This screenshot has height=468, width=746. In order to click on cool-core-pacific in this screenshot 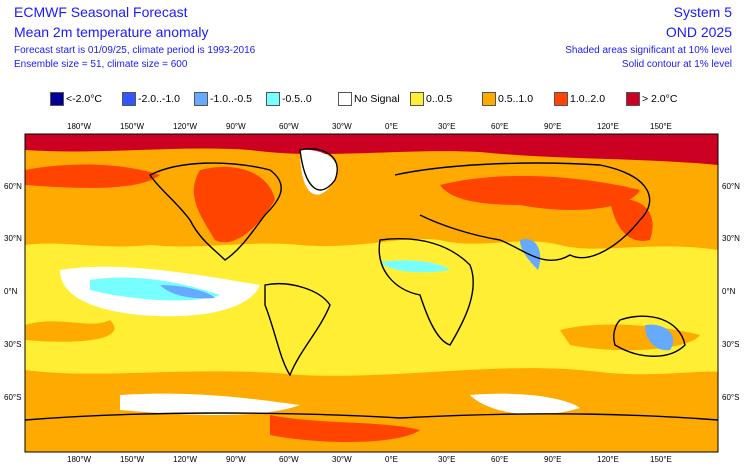, I will do `click(187, 292)`.